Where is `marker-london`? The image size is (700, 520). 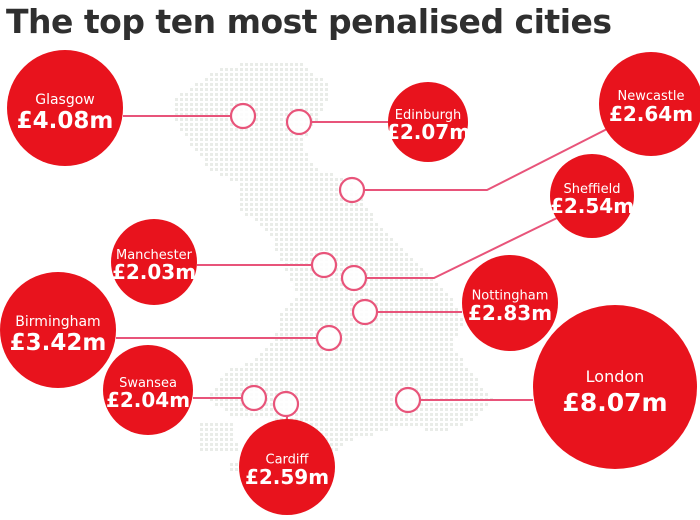 marker-london is located at coordinates (408, 400).